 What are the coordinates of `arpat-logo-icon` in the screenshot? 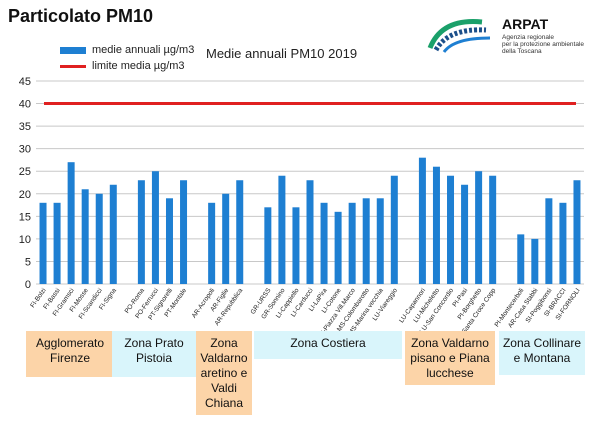 It's located at (459, 36).